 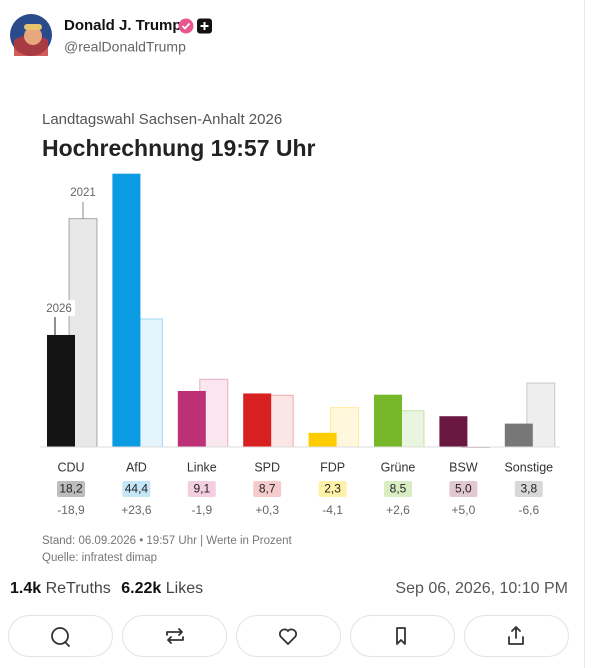 I want to click on verified-badge, so click(x=186, y=26).